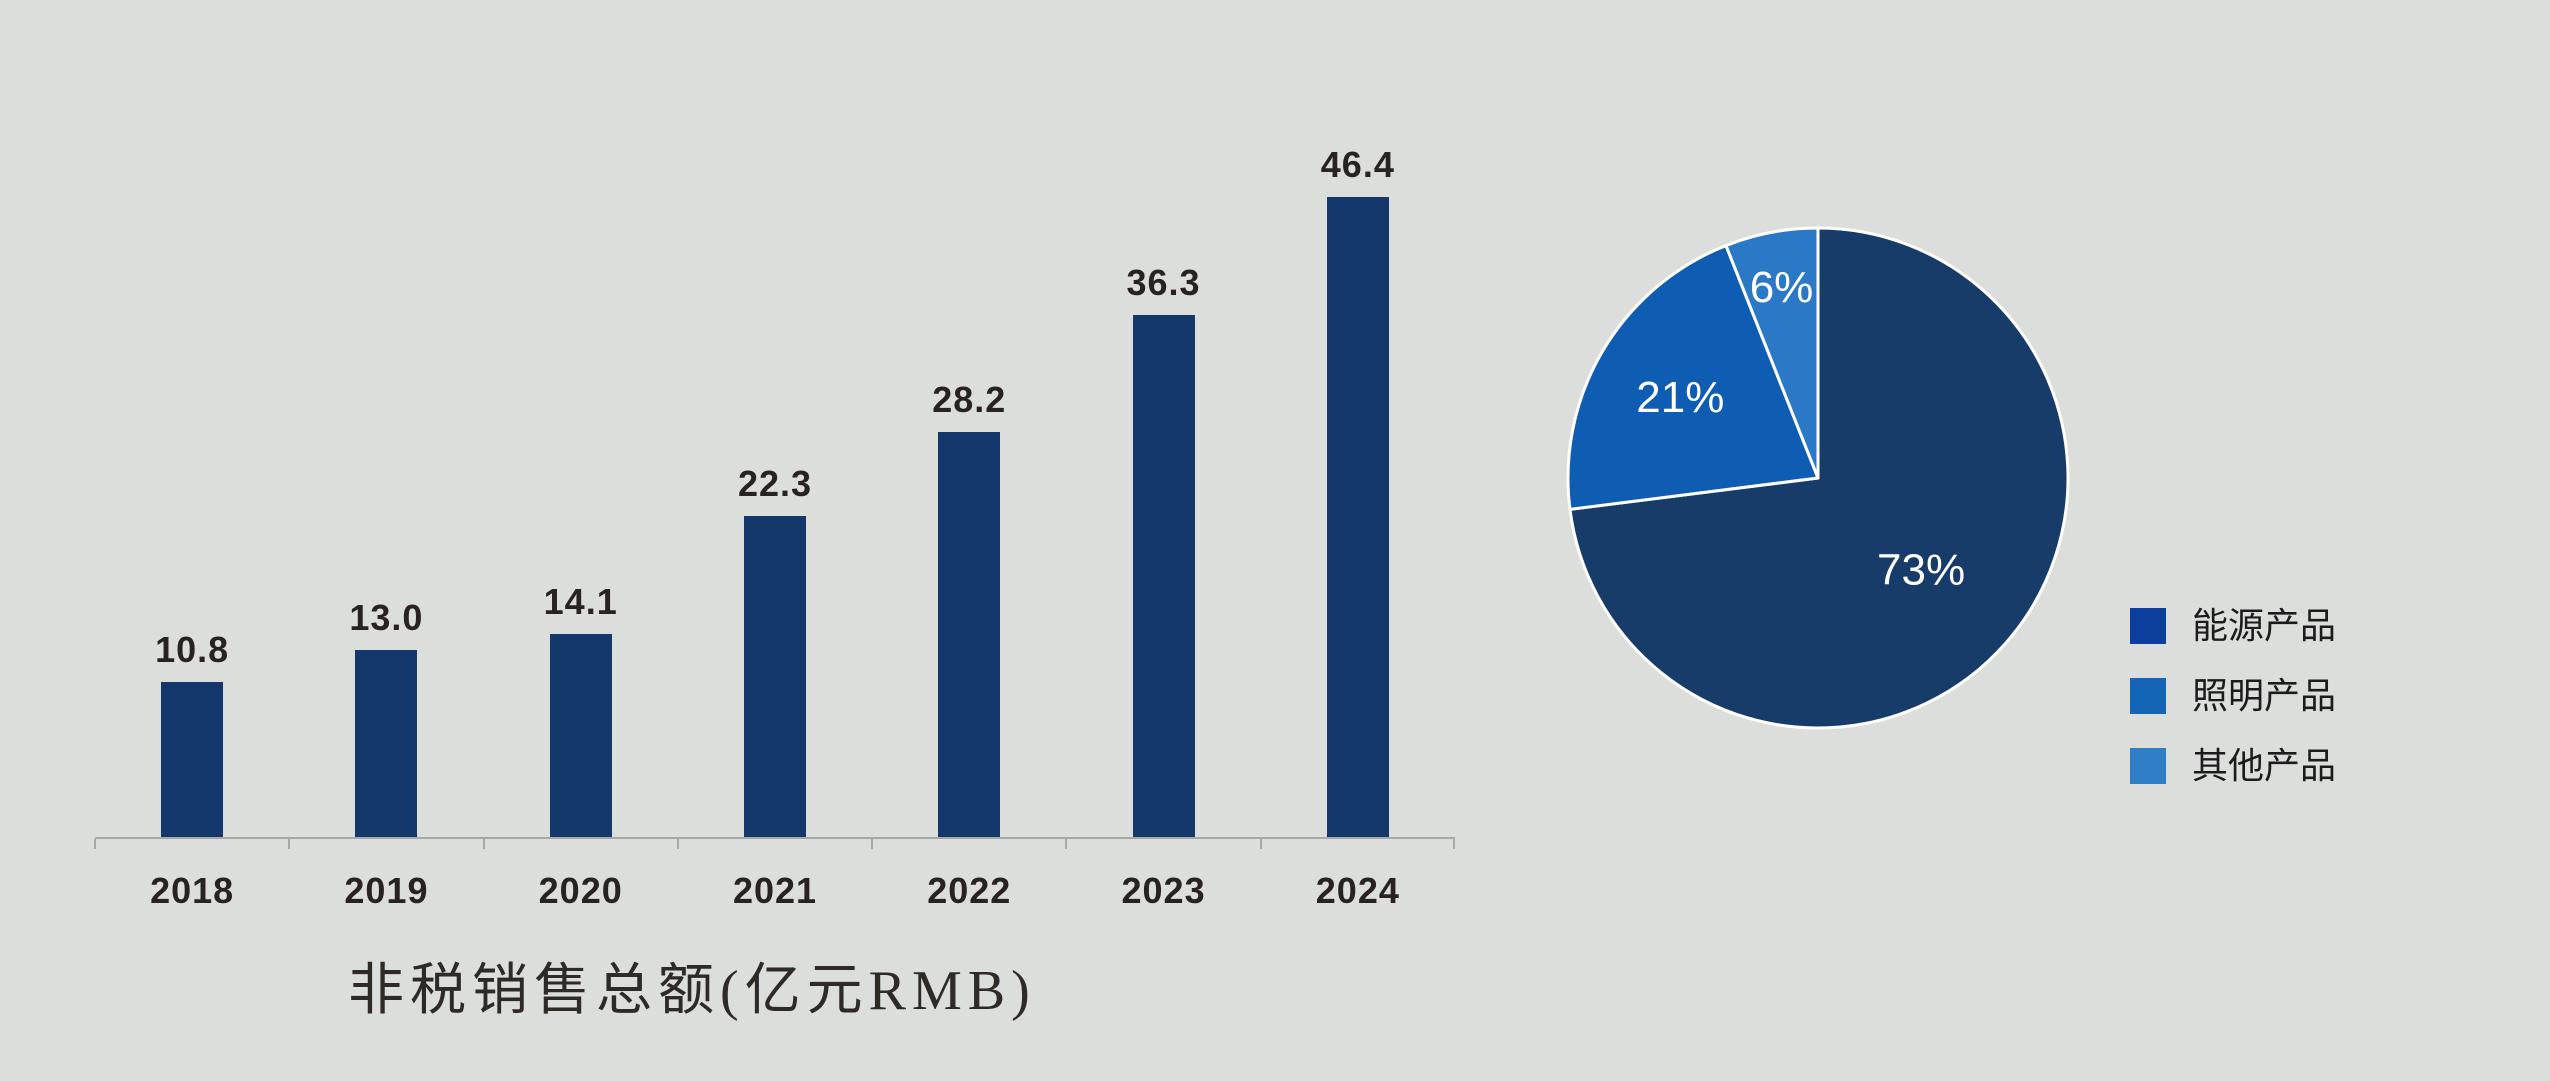  What do you see at coordinates (2264, 625) in the screenshot?
I see `legend-label: 能源产品` at bounding box center [2264, 625].